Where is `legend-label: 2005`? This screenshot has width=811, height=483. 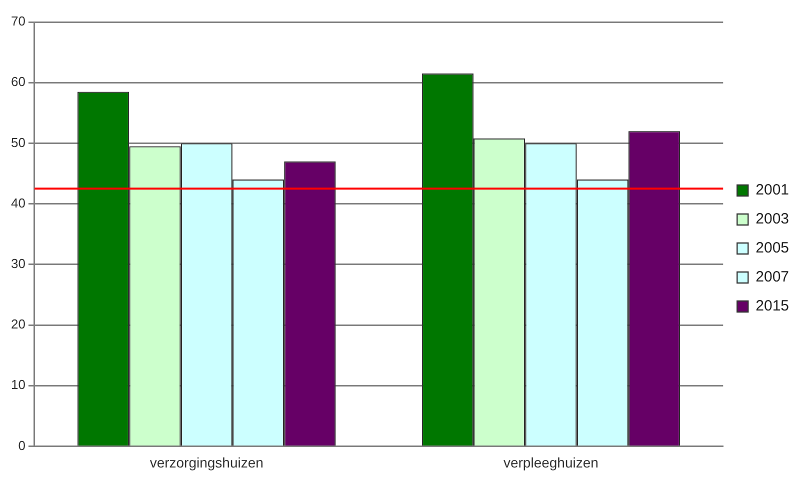
legend-label: 2005 is located at coordinates (773, 248).